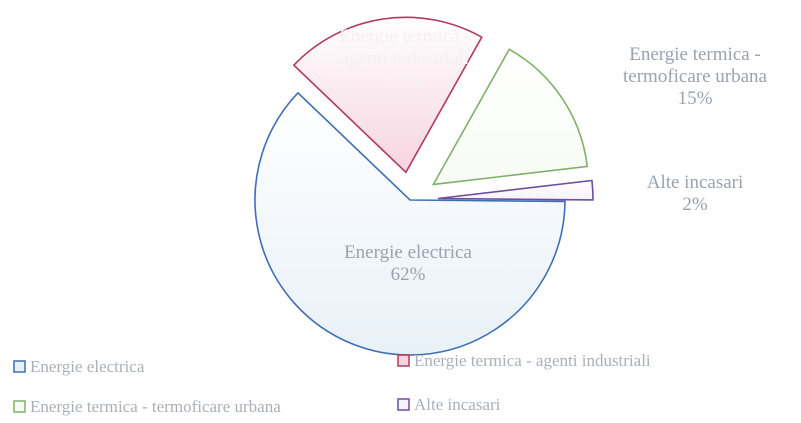 The width and height of the screenshot is (801, 423). Describe the element at coordinates (695, 76) in the screenshot. I see `slice-label-energie-termica-termoficare-urbana: Energie termica -termoficare urbana 15%` at that location.